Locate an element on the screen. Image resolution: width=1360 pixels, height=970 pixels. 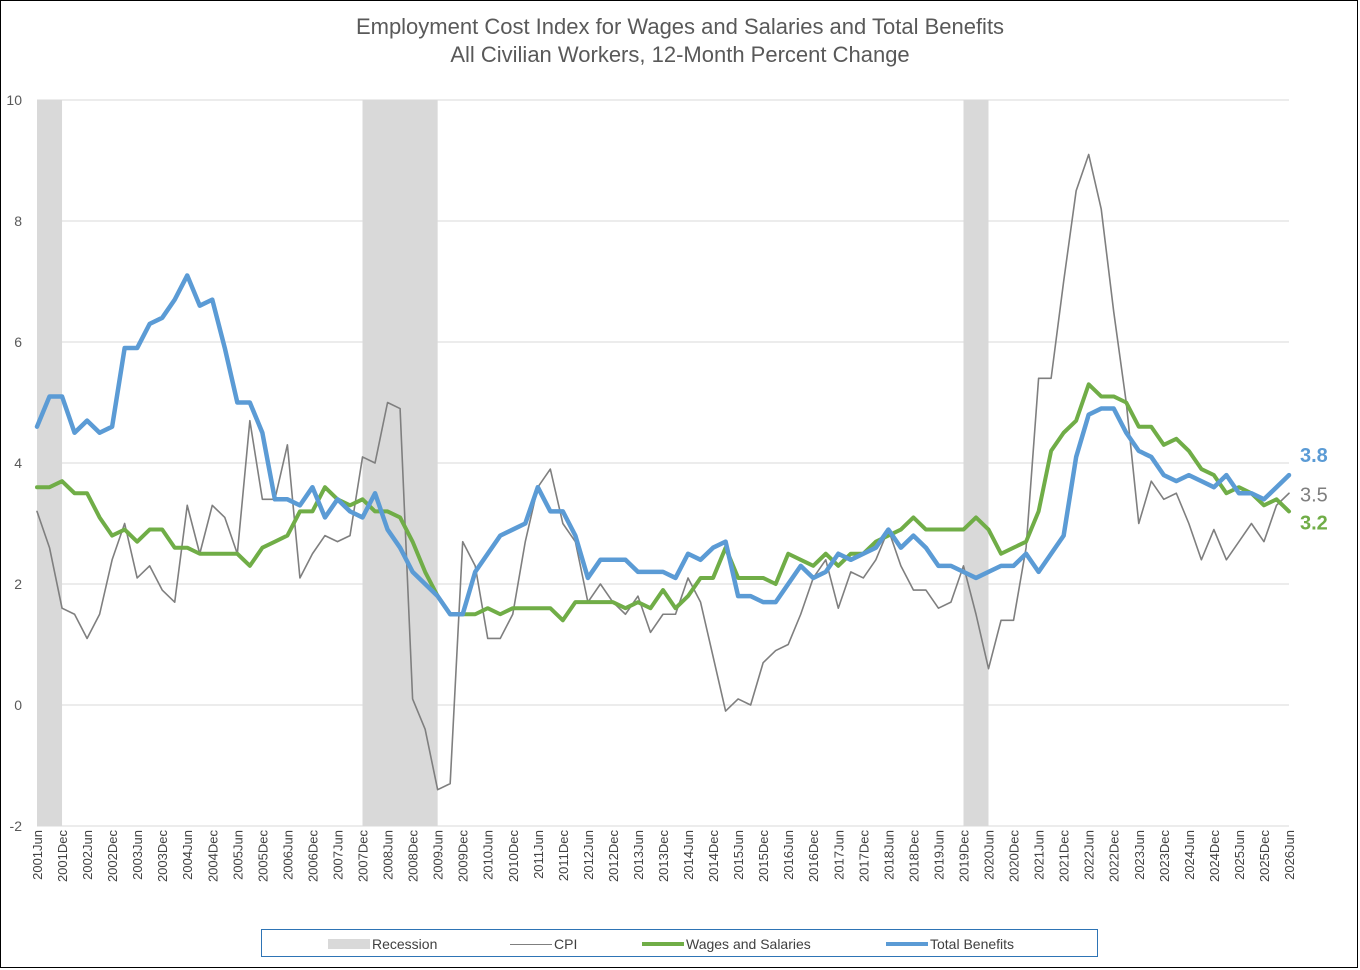
legend-item-wages: Wages and Salaries is located at coordinates (726, 944).